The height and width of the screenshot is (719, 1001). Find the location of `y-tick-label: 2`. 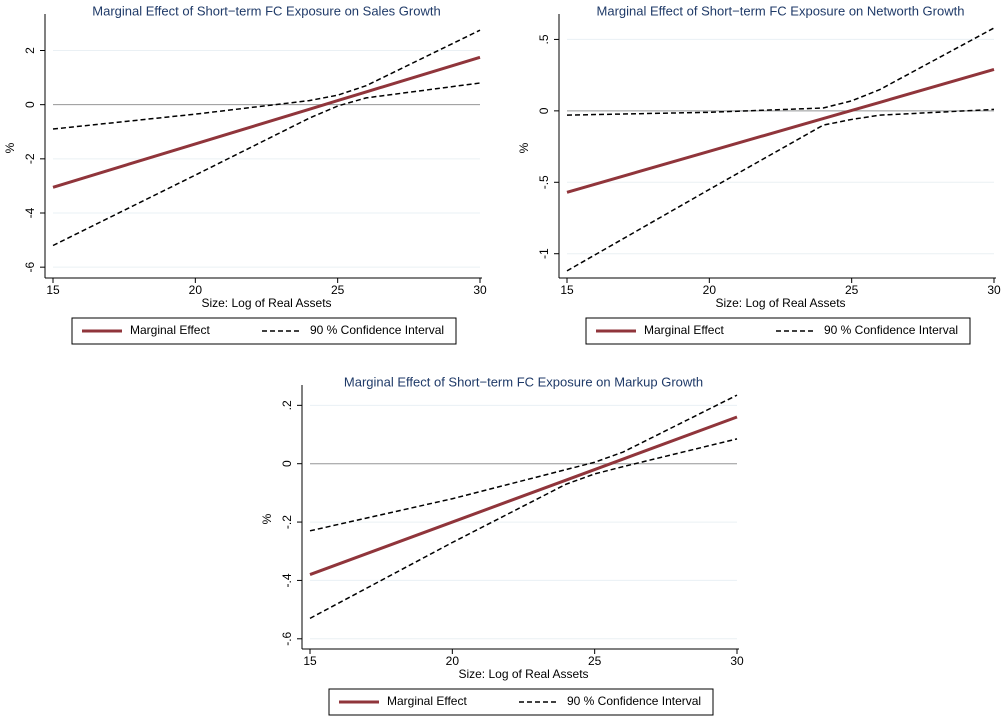

y-tick-label: 2 is located at coordinates (30, 50).